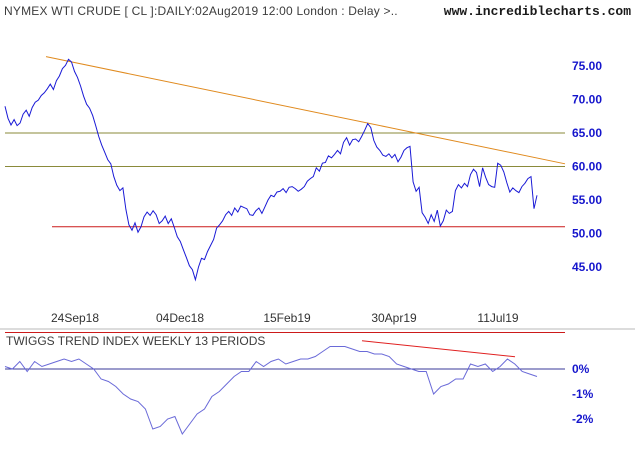  I want to click on indicator-y-axis-labels: 0% -1% -2%, so click(583, 394).